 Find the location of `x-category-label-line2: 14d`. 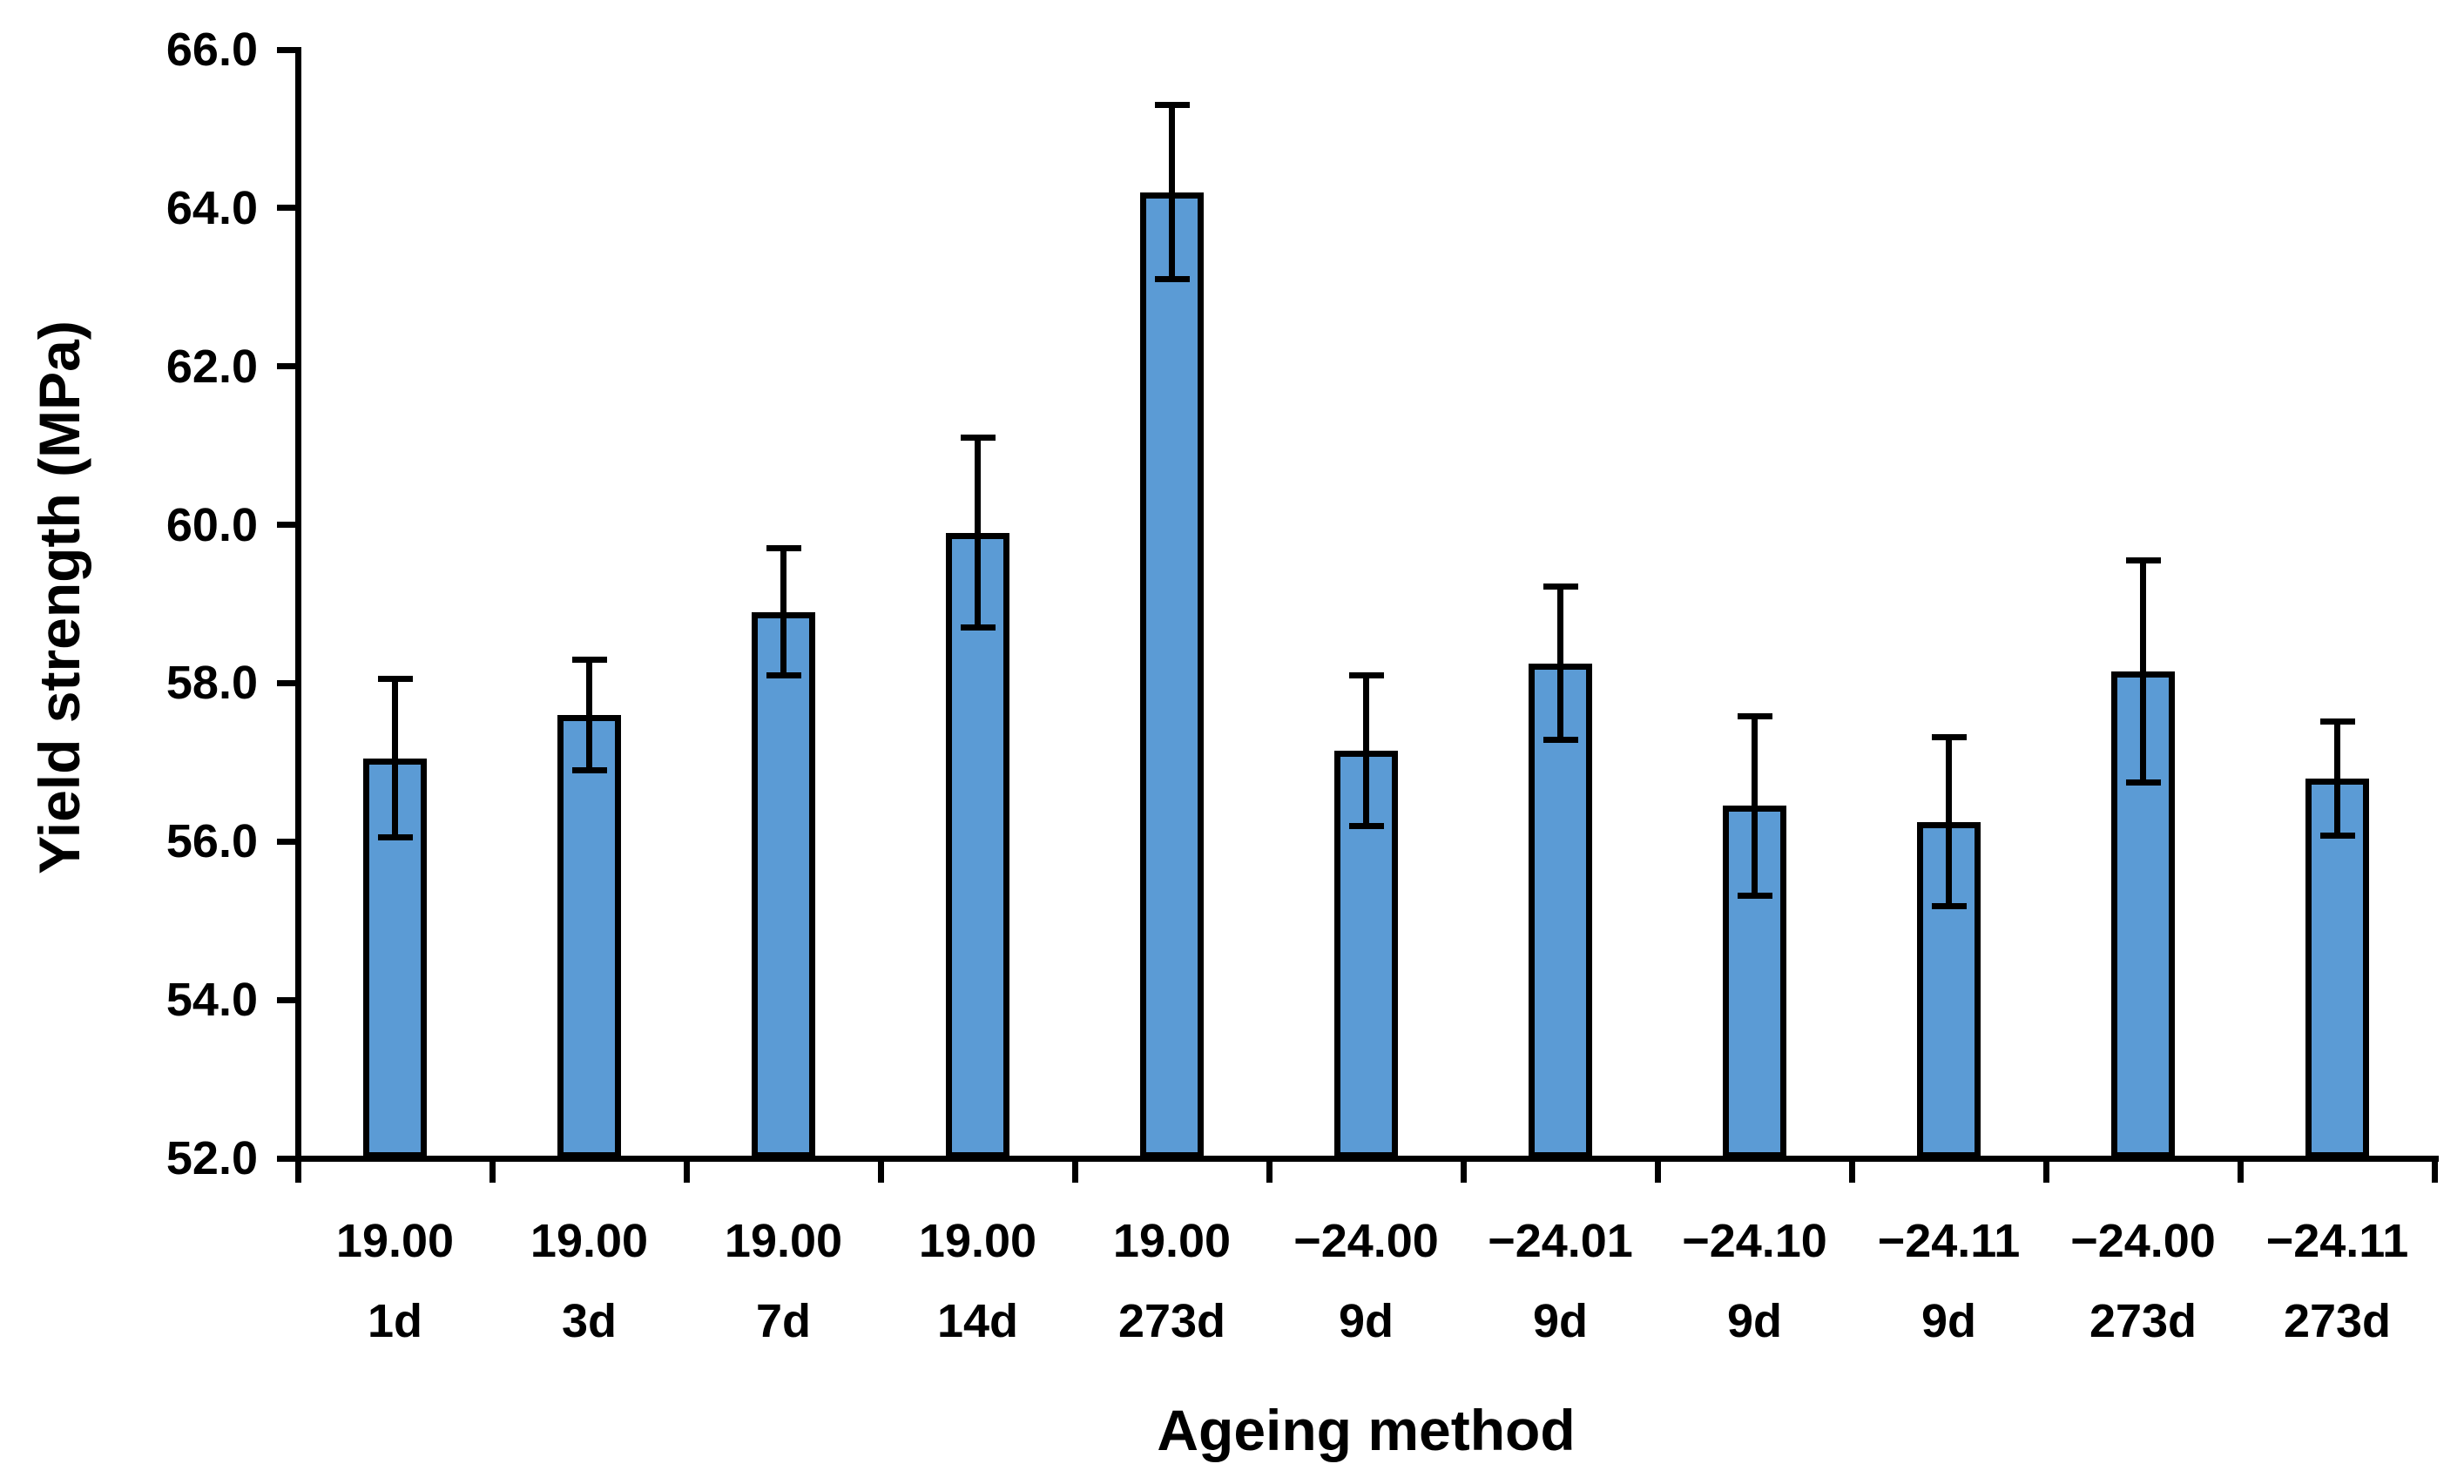

x-category-label-line2: 14d is located at coordinates (977, 1321).